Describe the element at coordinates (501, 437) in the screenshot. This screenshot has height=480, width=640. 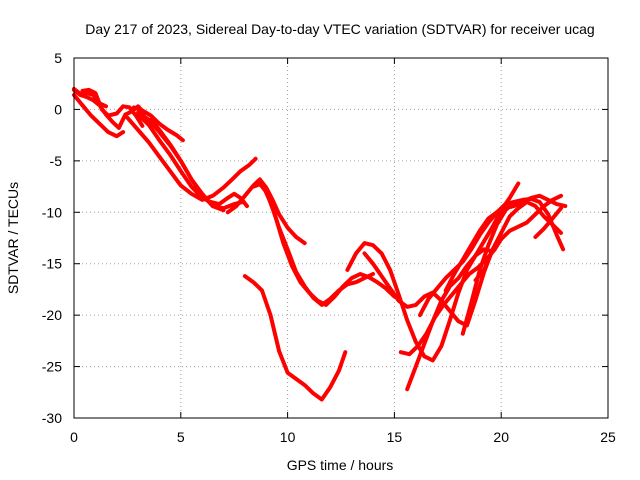
I see `x-tick-label: 20` at that location.